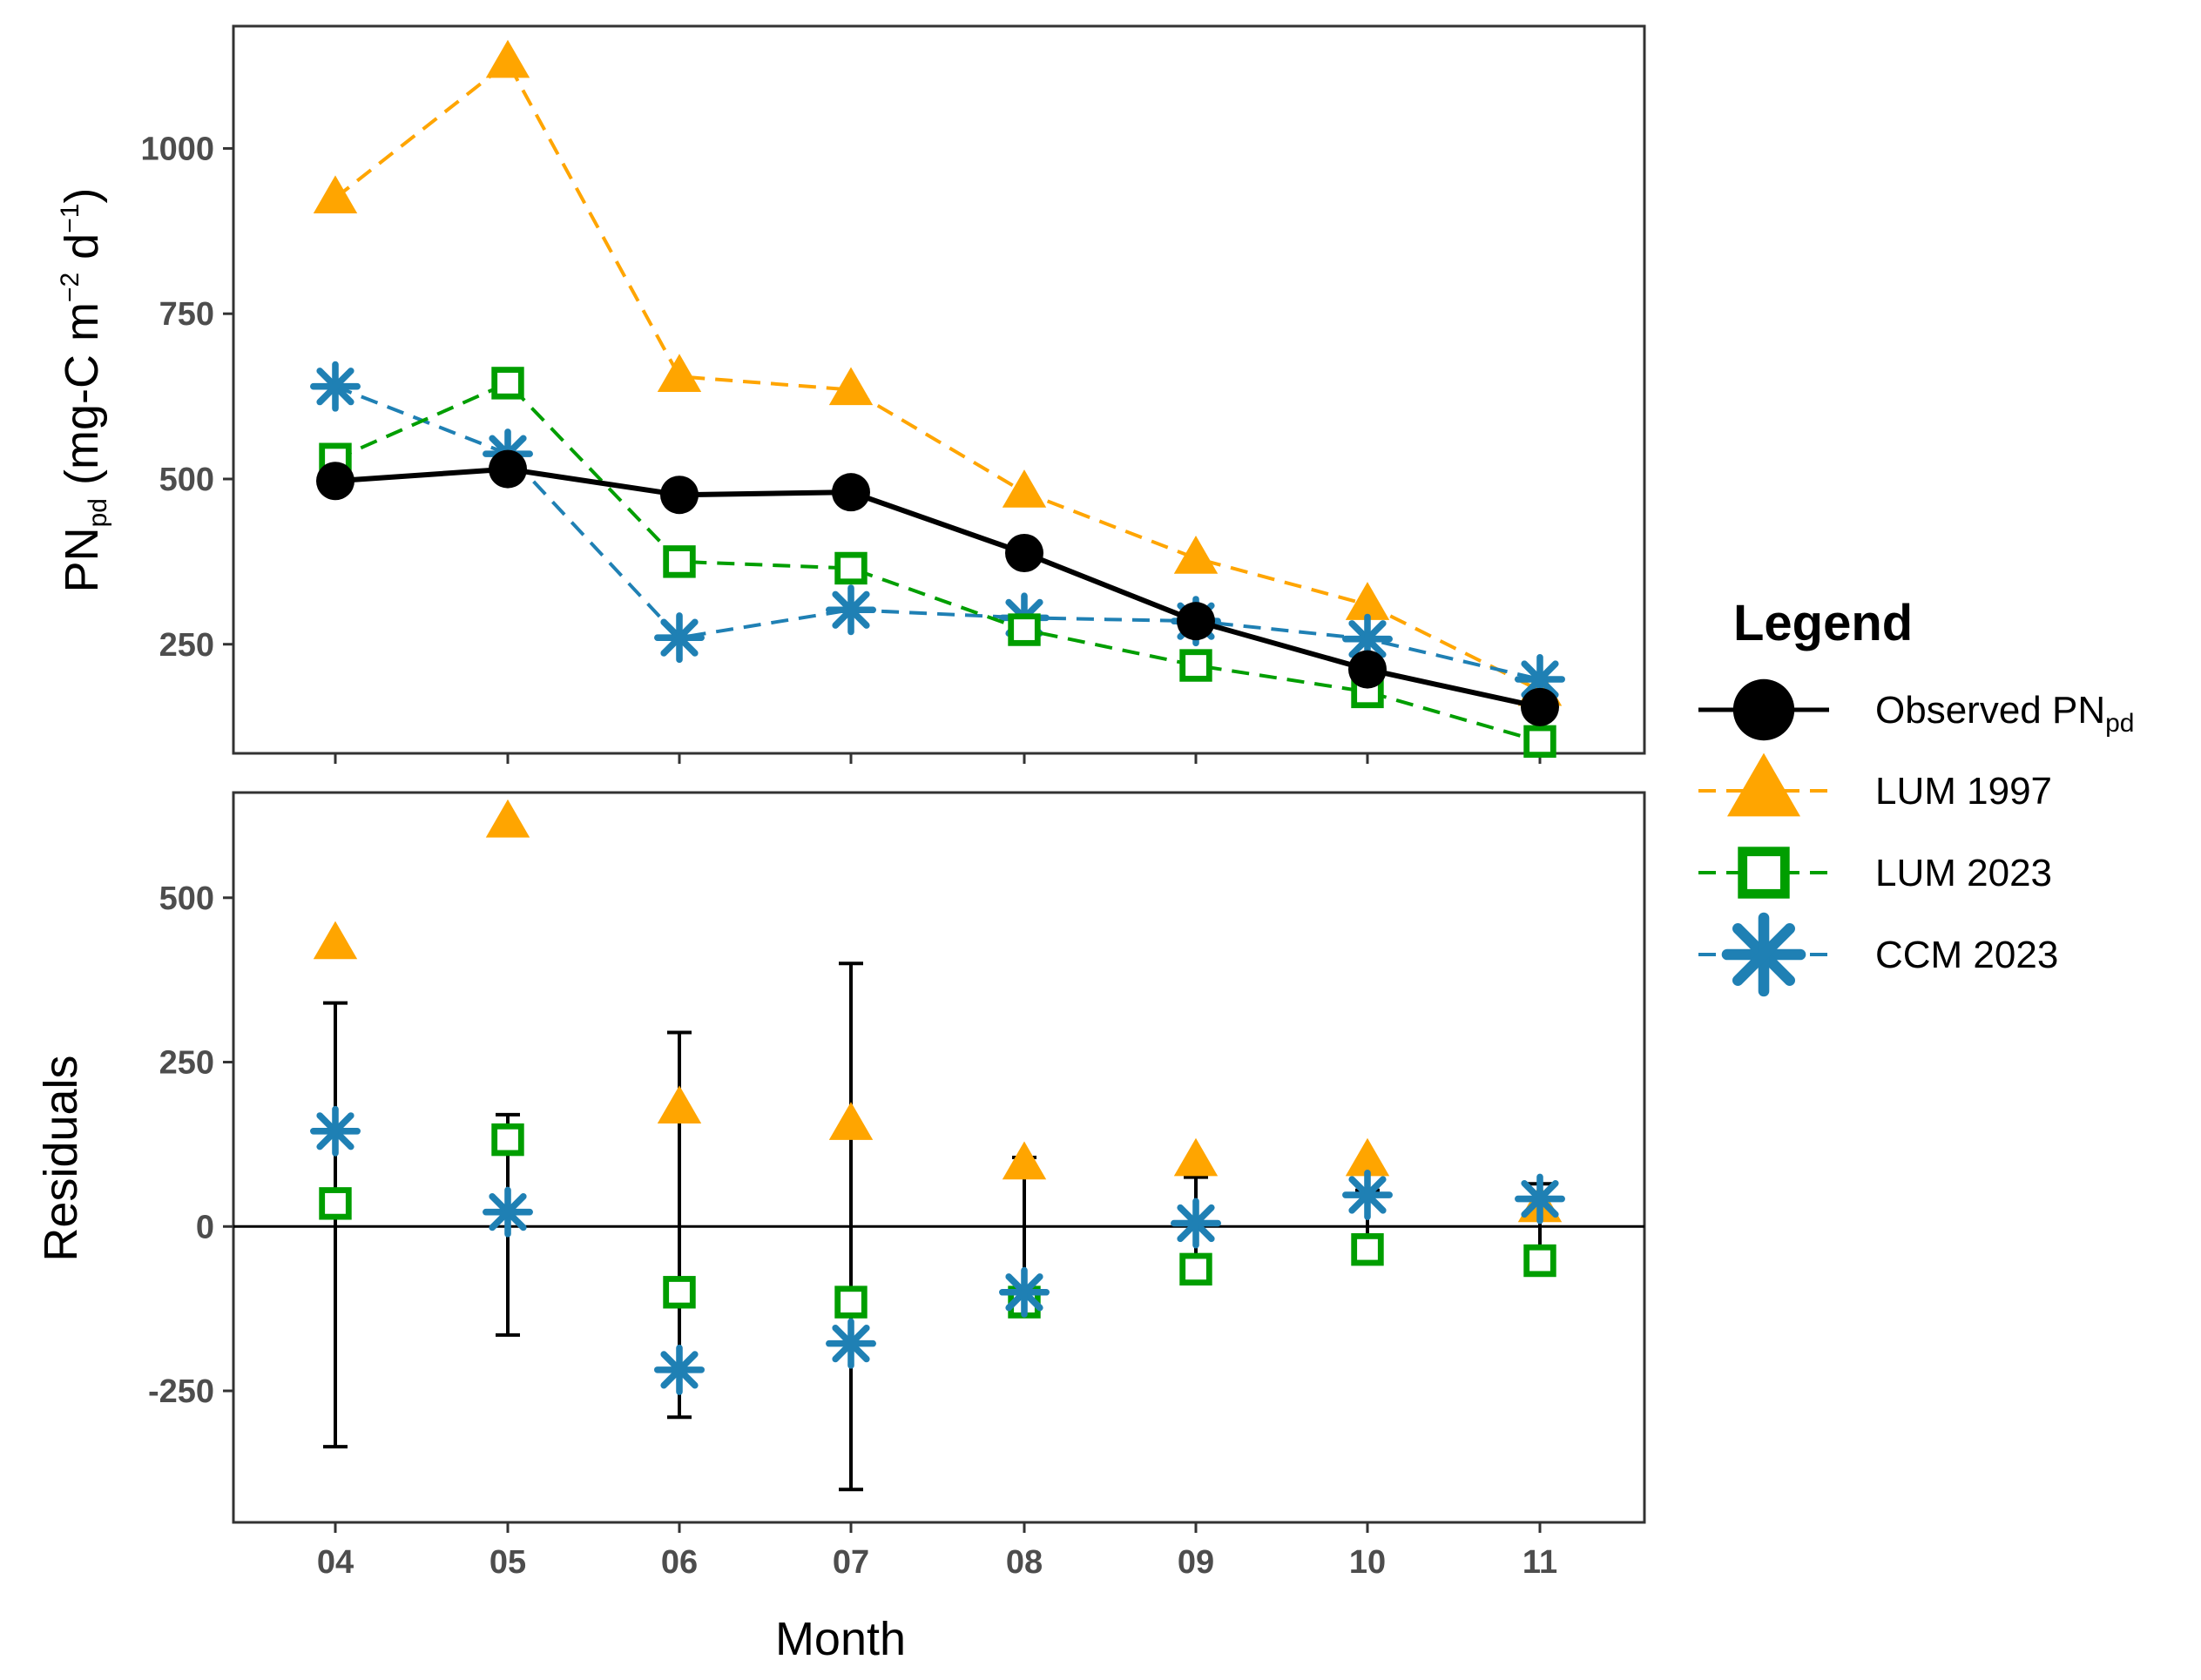 Image resolution: width=2201 pixels, height=1680 pixels. I want to click on top-y-tick-label: 1000, so click(177, 149).